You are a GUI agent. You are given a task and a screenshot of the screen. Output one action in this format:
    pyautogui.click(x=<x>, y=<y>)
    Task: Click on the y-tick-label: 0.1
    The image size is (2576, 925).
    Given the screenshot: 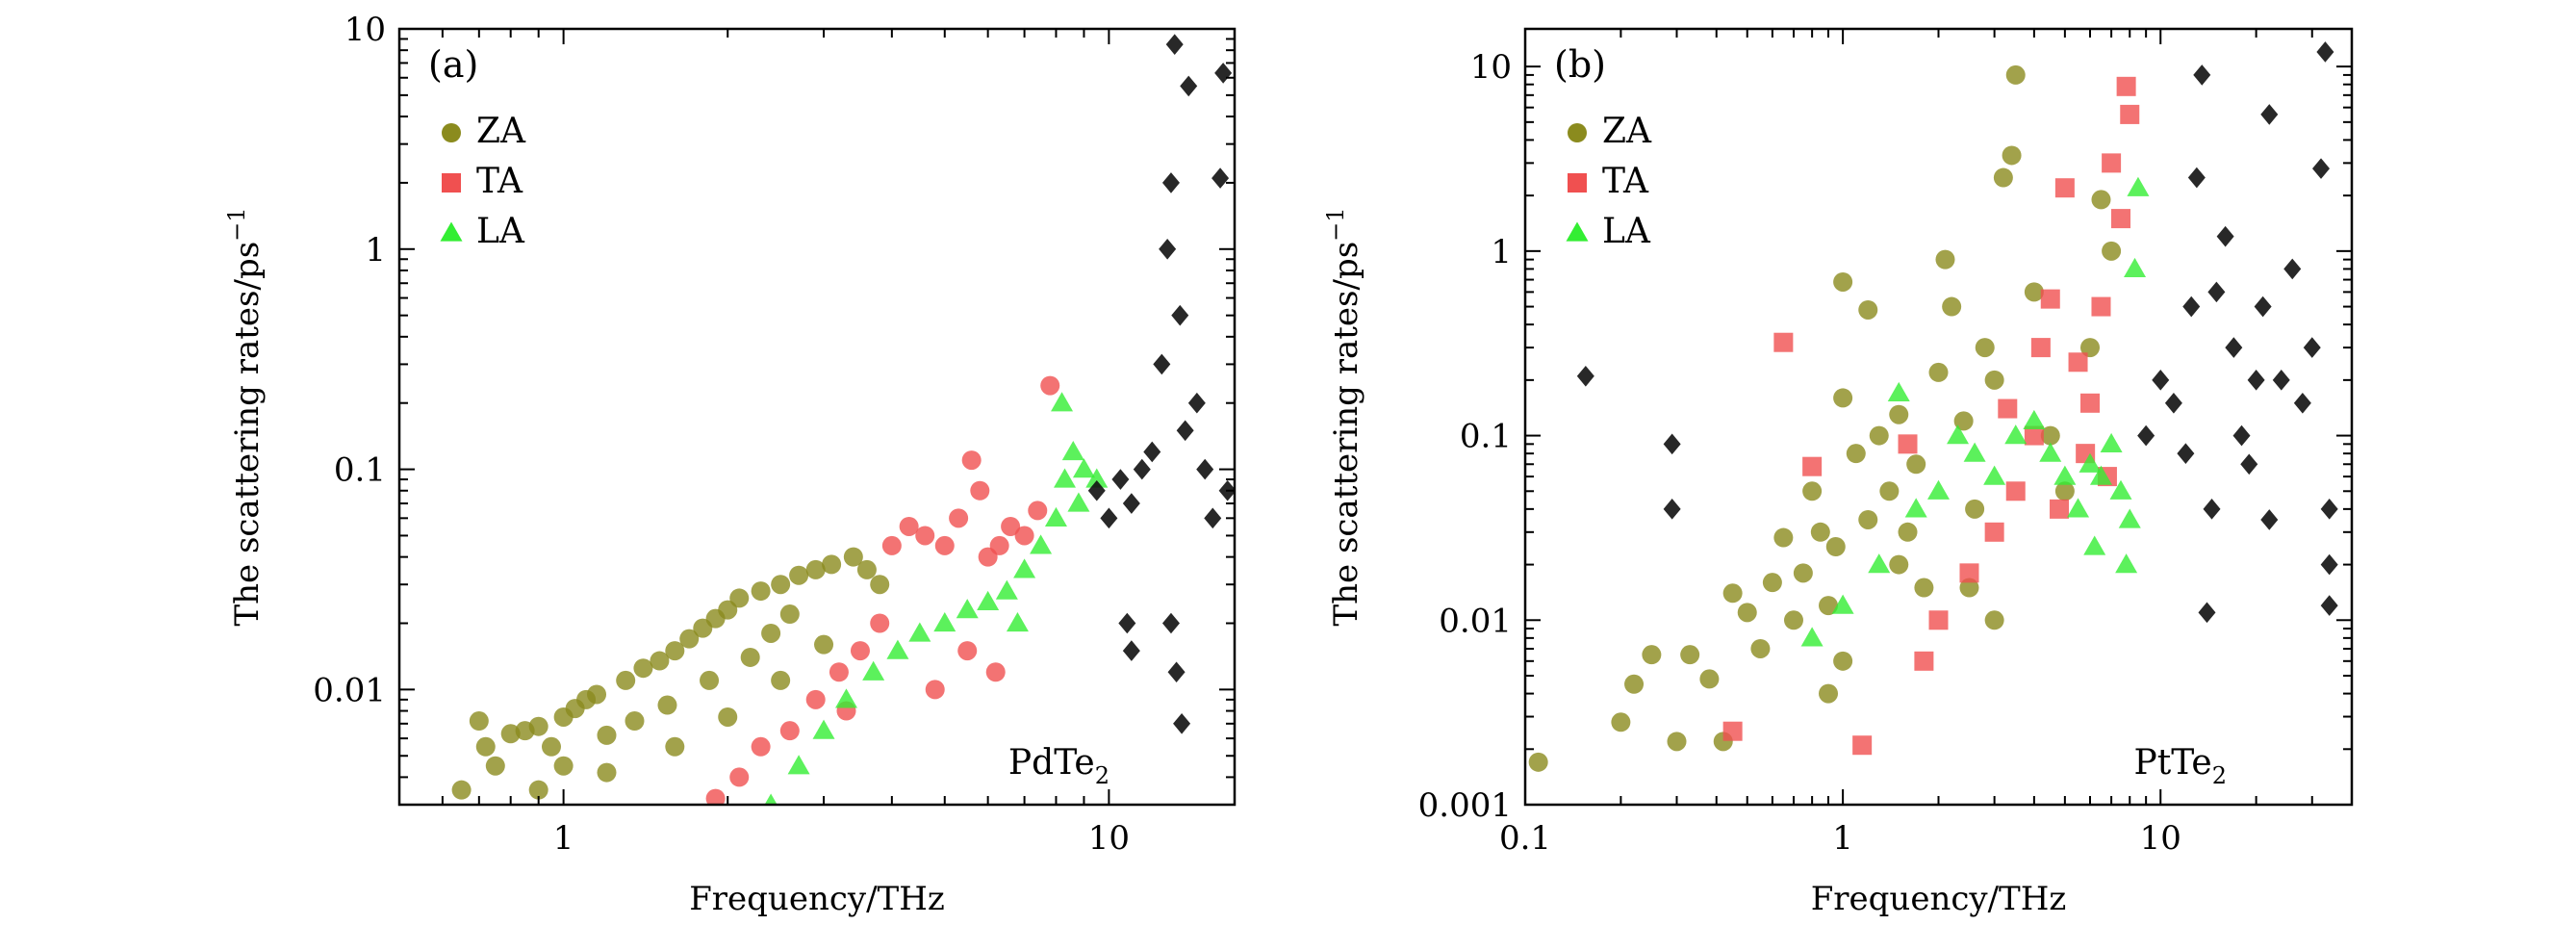 What is the action you would take?
    pyautogui.click(x=360, y=471)
    